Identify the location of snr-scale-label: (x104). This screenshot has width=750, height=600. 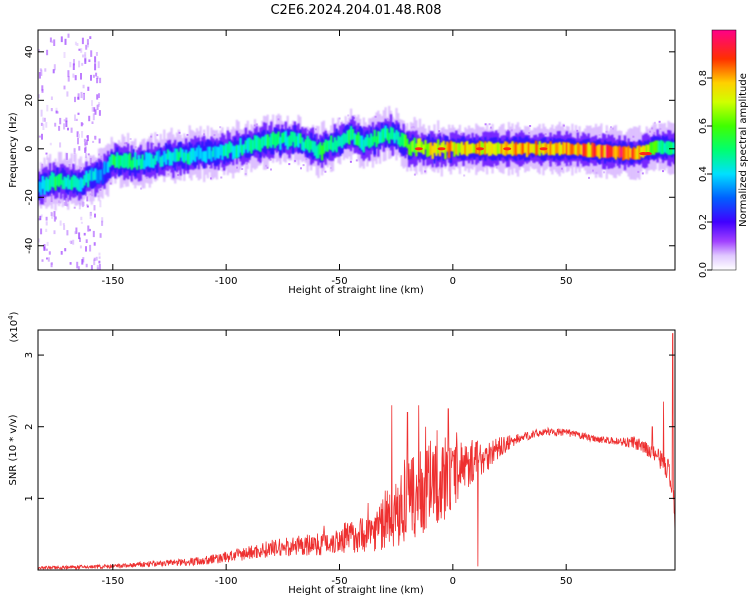
(13, 326).